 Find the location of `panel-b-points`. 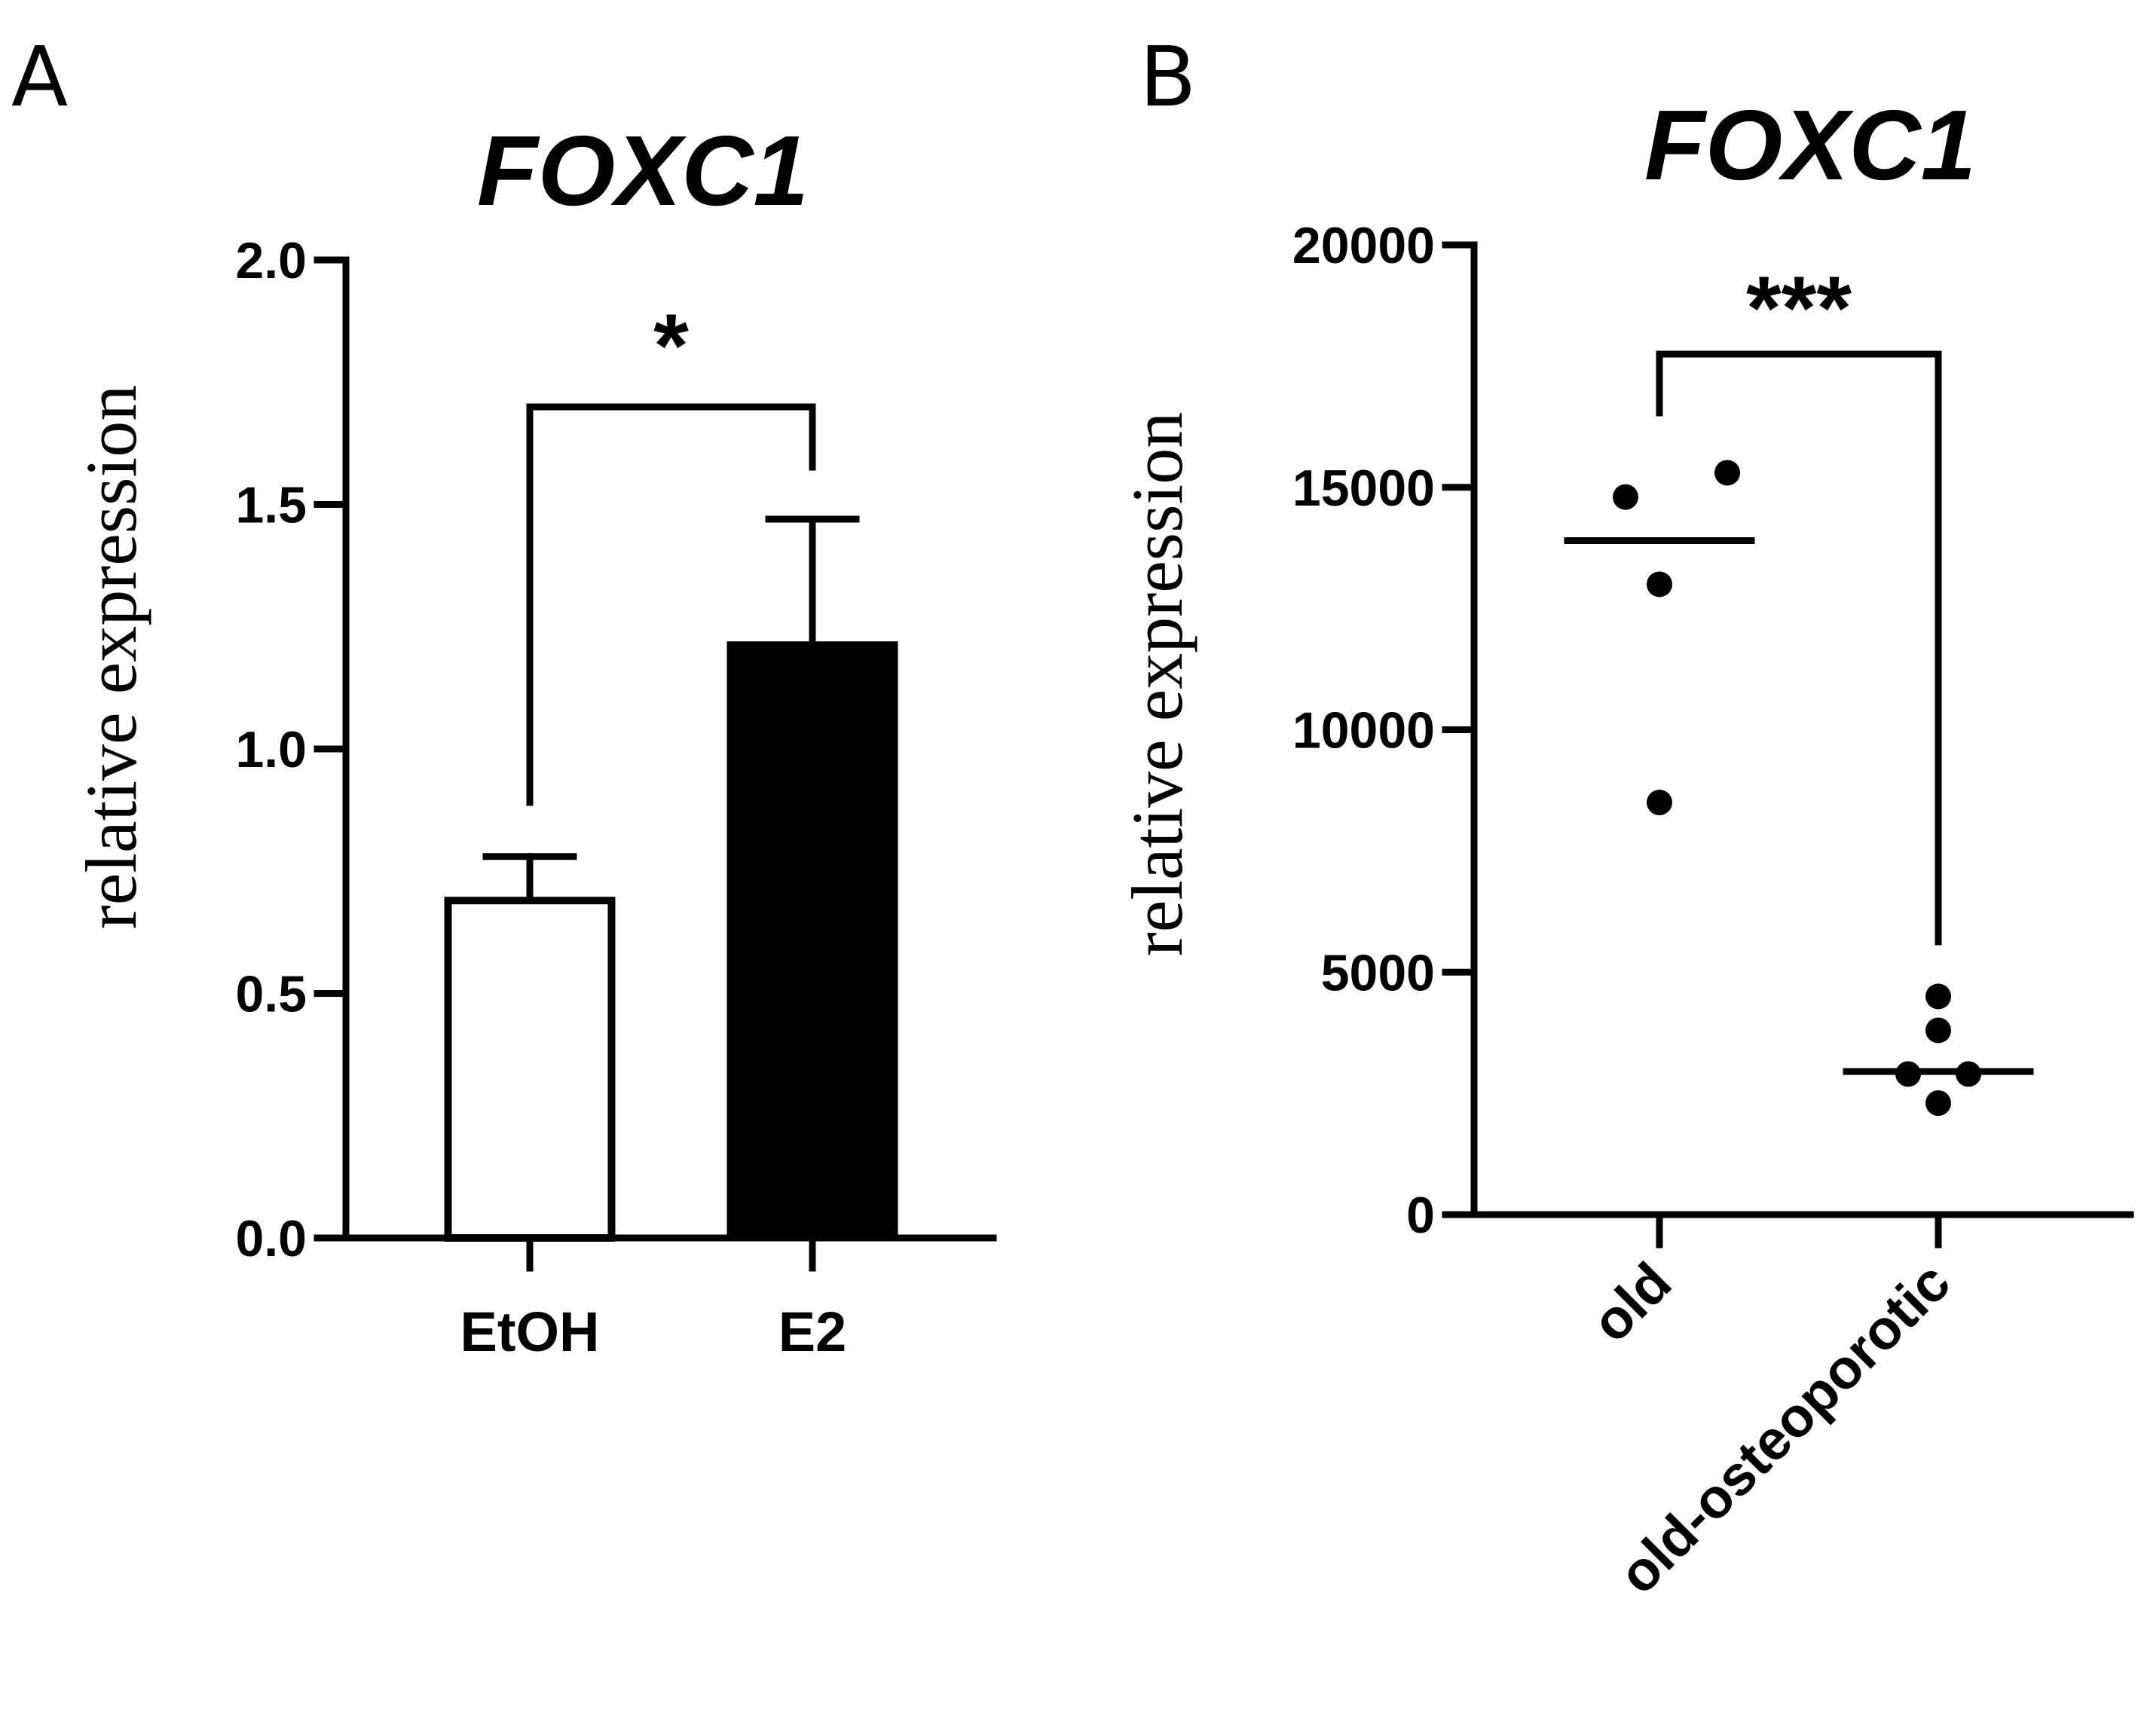

panel-b-points is located at coordinates (1797, 788).